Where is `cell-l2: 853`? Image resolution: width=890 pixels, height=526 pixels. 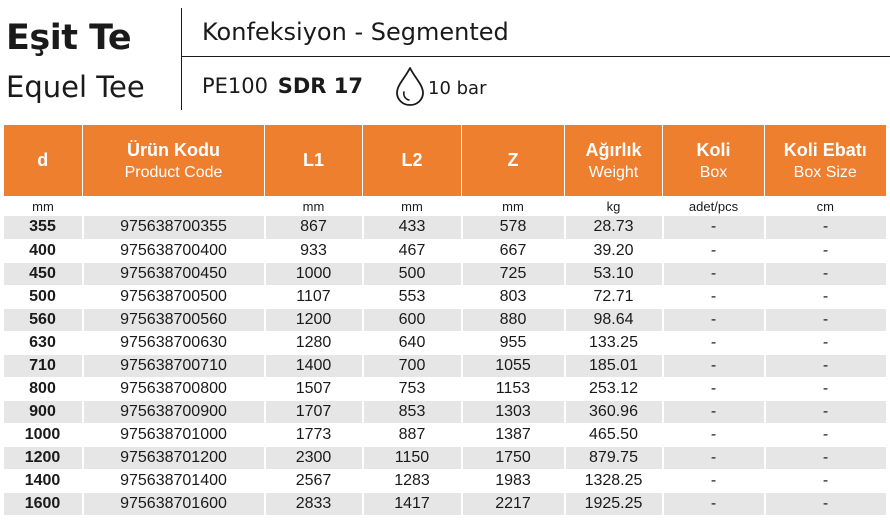 cell-l2: 853 is located at coordinates (411, 412).